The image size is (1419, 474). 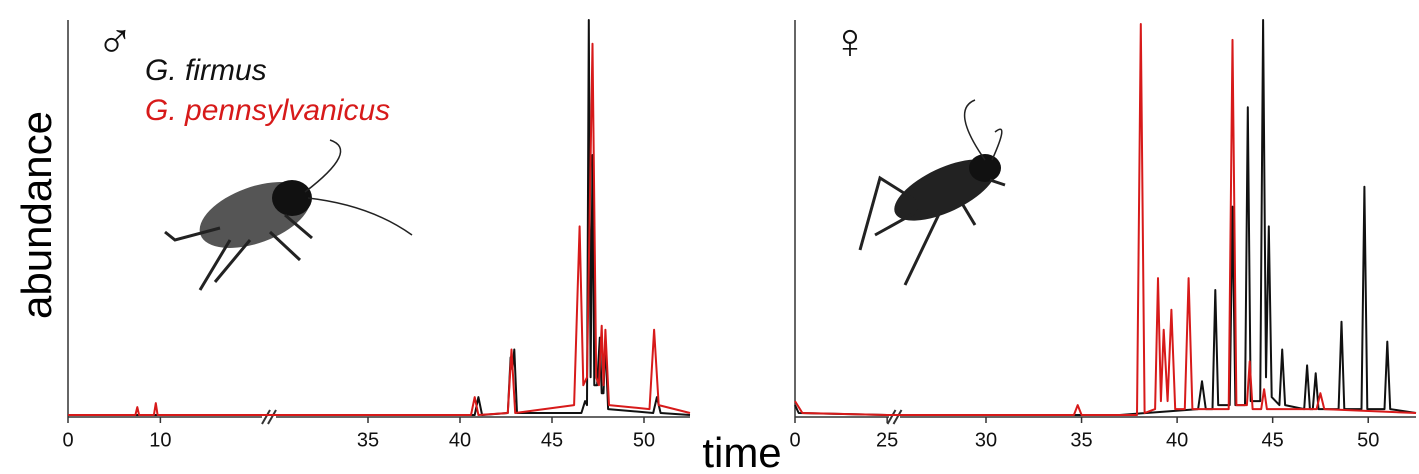 What do you see at coordinates (206, 70) in the screenshot?
I see `legend-entry: G. firmus` at bounding box center [206, 70].